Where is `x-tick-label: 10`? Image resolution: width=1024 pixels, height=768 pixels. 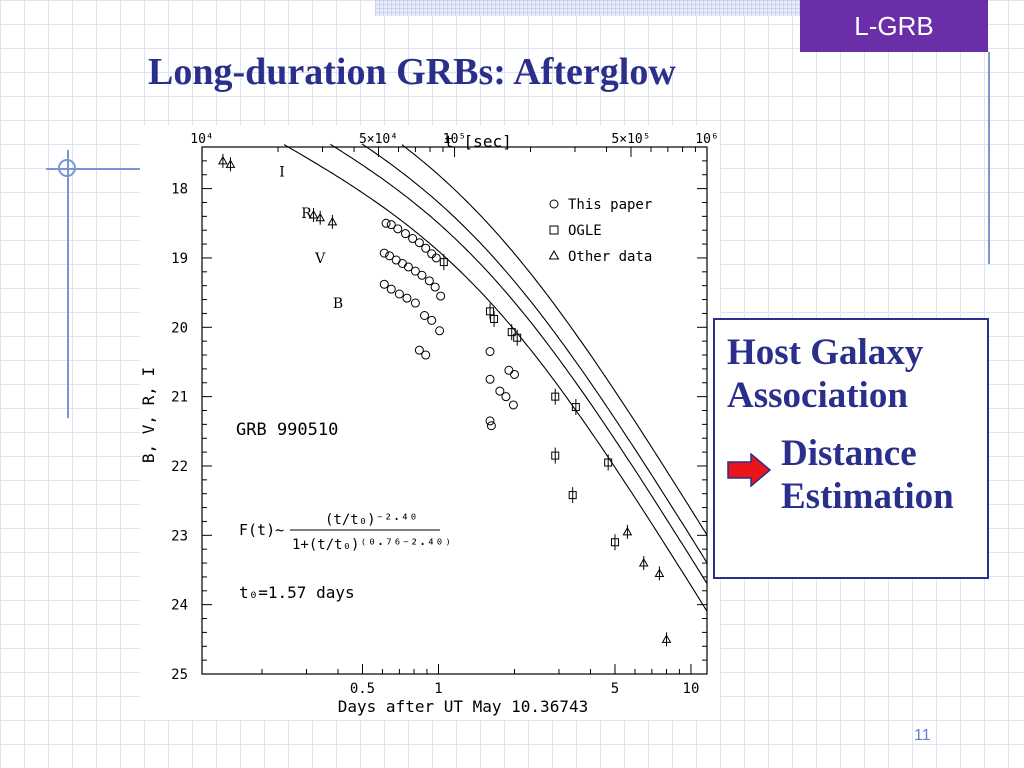 x-tick-label: 10 is located at coordinates (691, 689).